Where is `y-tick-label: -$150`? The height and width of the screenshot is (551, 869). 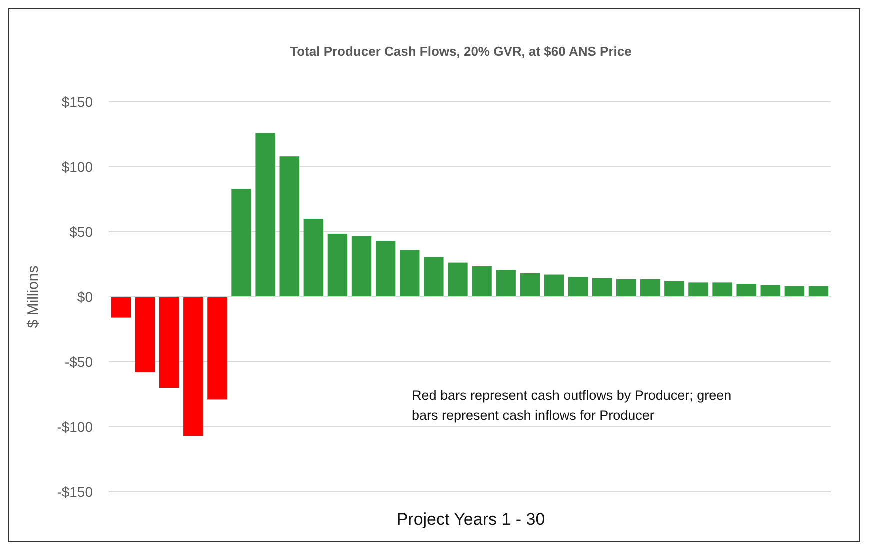
y-tick-label: -$150 is located at coordinates (75, 492).